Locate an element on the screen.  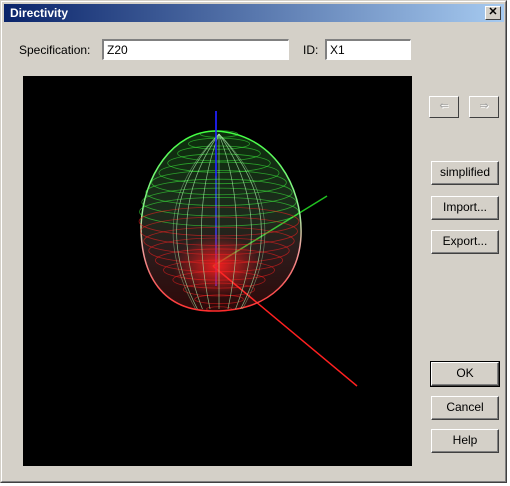
arrow-left-icon: ⇐ is located at coordinates (444, 106).